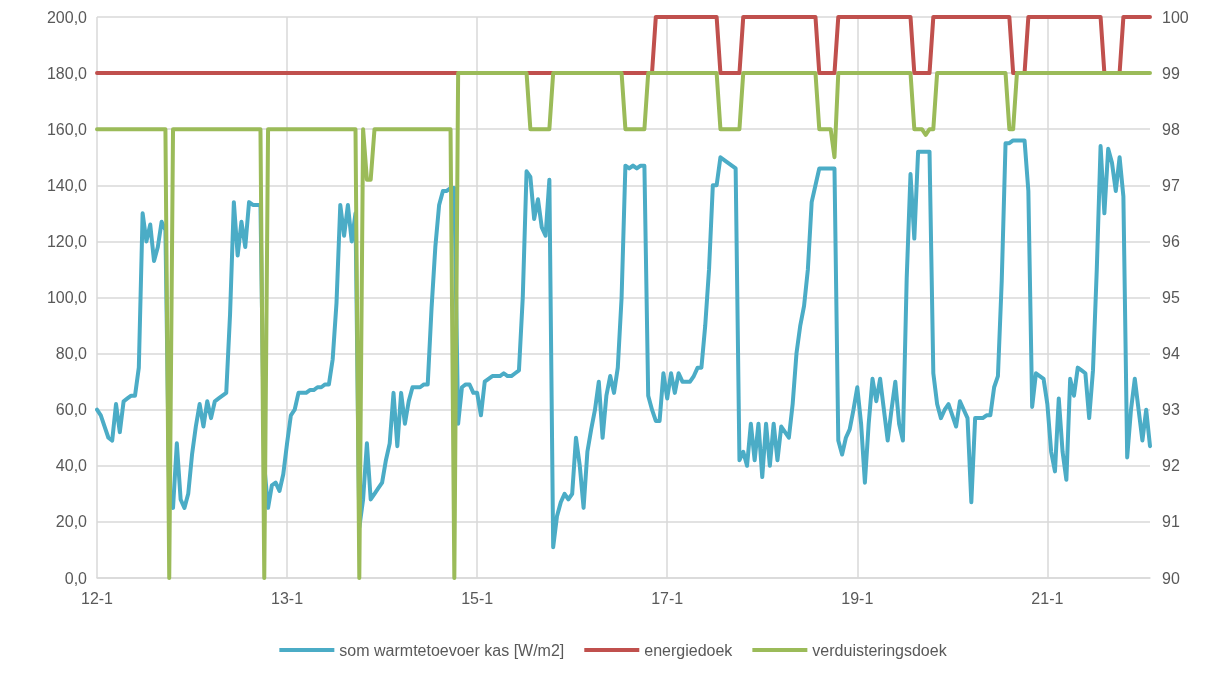 The height and width of the screenshot is (679, 1226). I want to click on x-tick-label: 12-1, so click(97, 598).